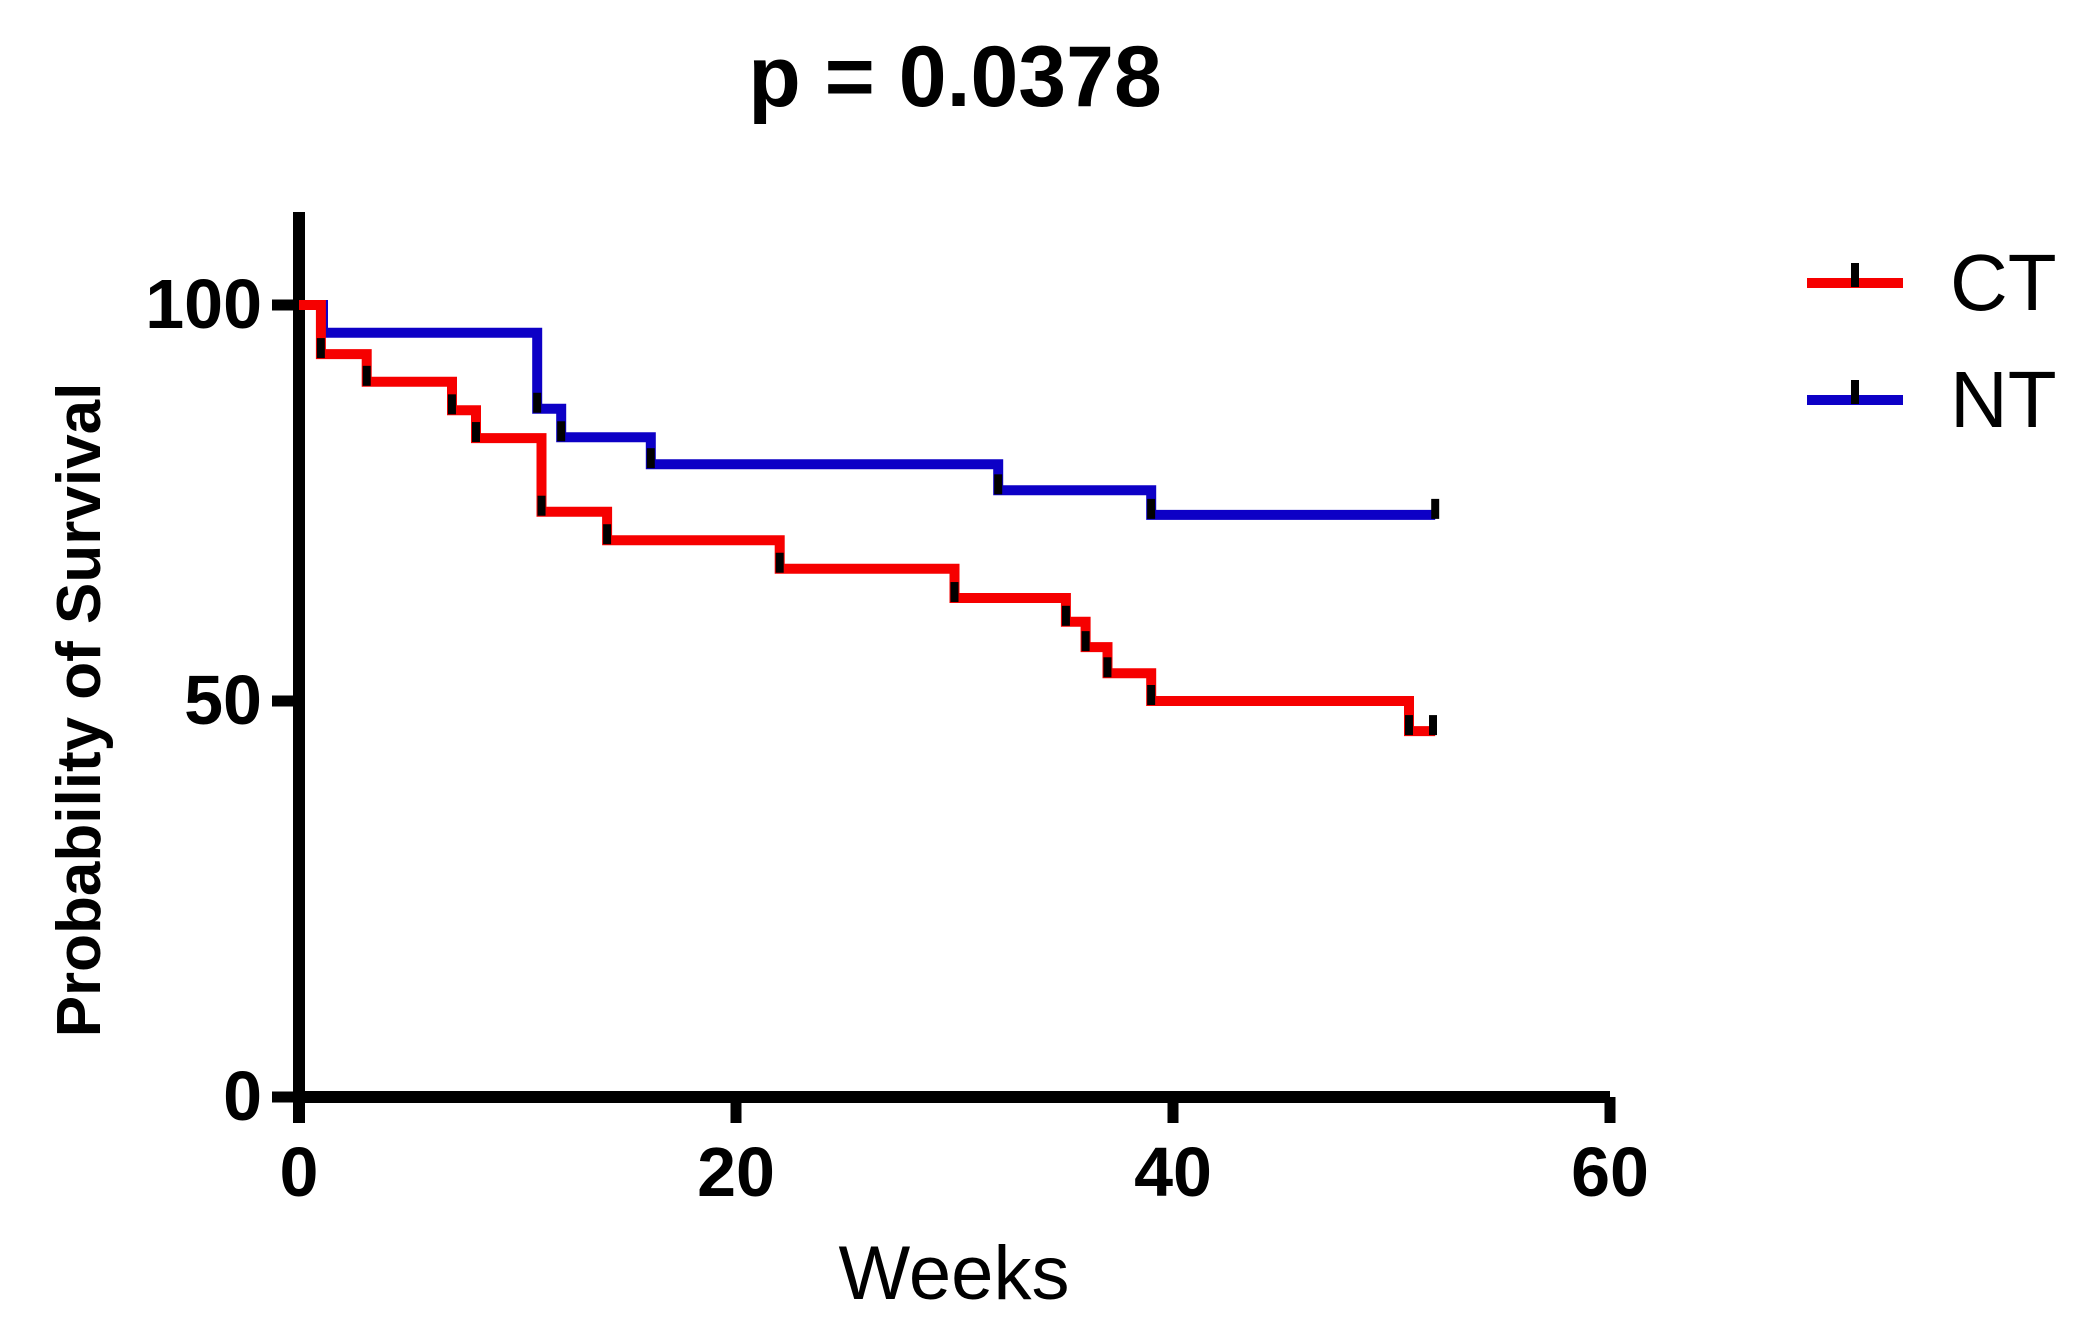  What do you see at coordinates (736, 1172) in the screenshot?
I see `x-tick-label-20: 20` at bounding box center [736, 1172].